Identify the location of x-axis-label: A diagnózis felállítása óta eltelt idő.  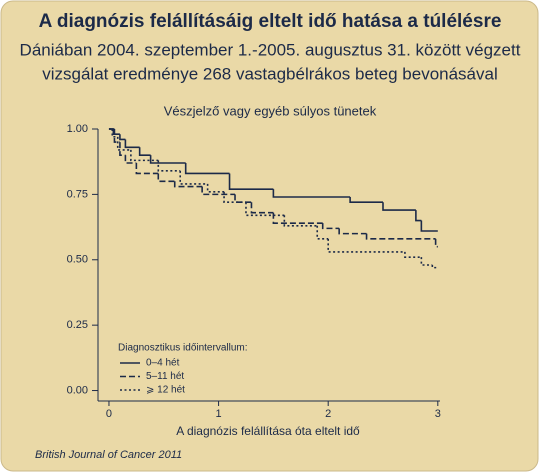
(268, 431).